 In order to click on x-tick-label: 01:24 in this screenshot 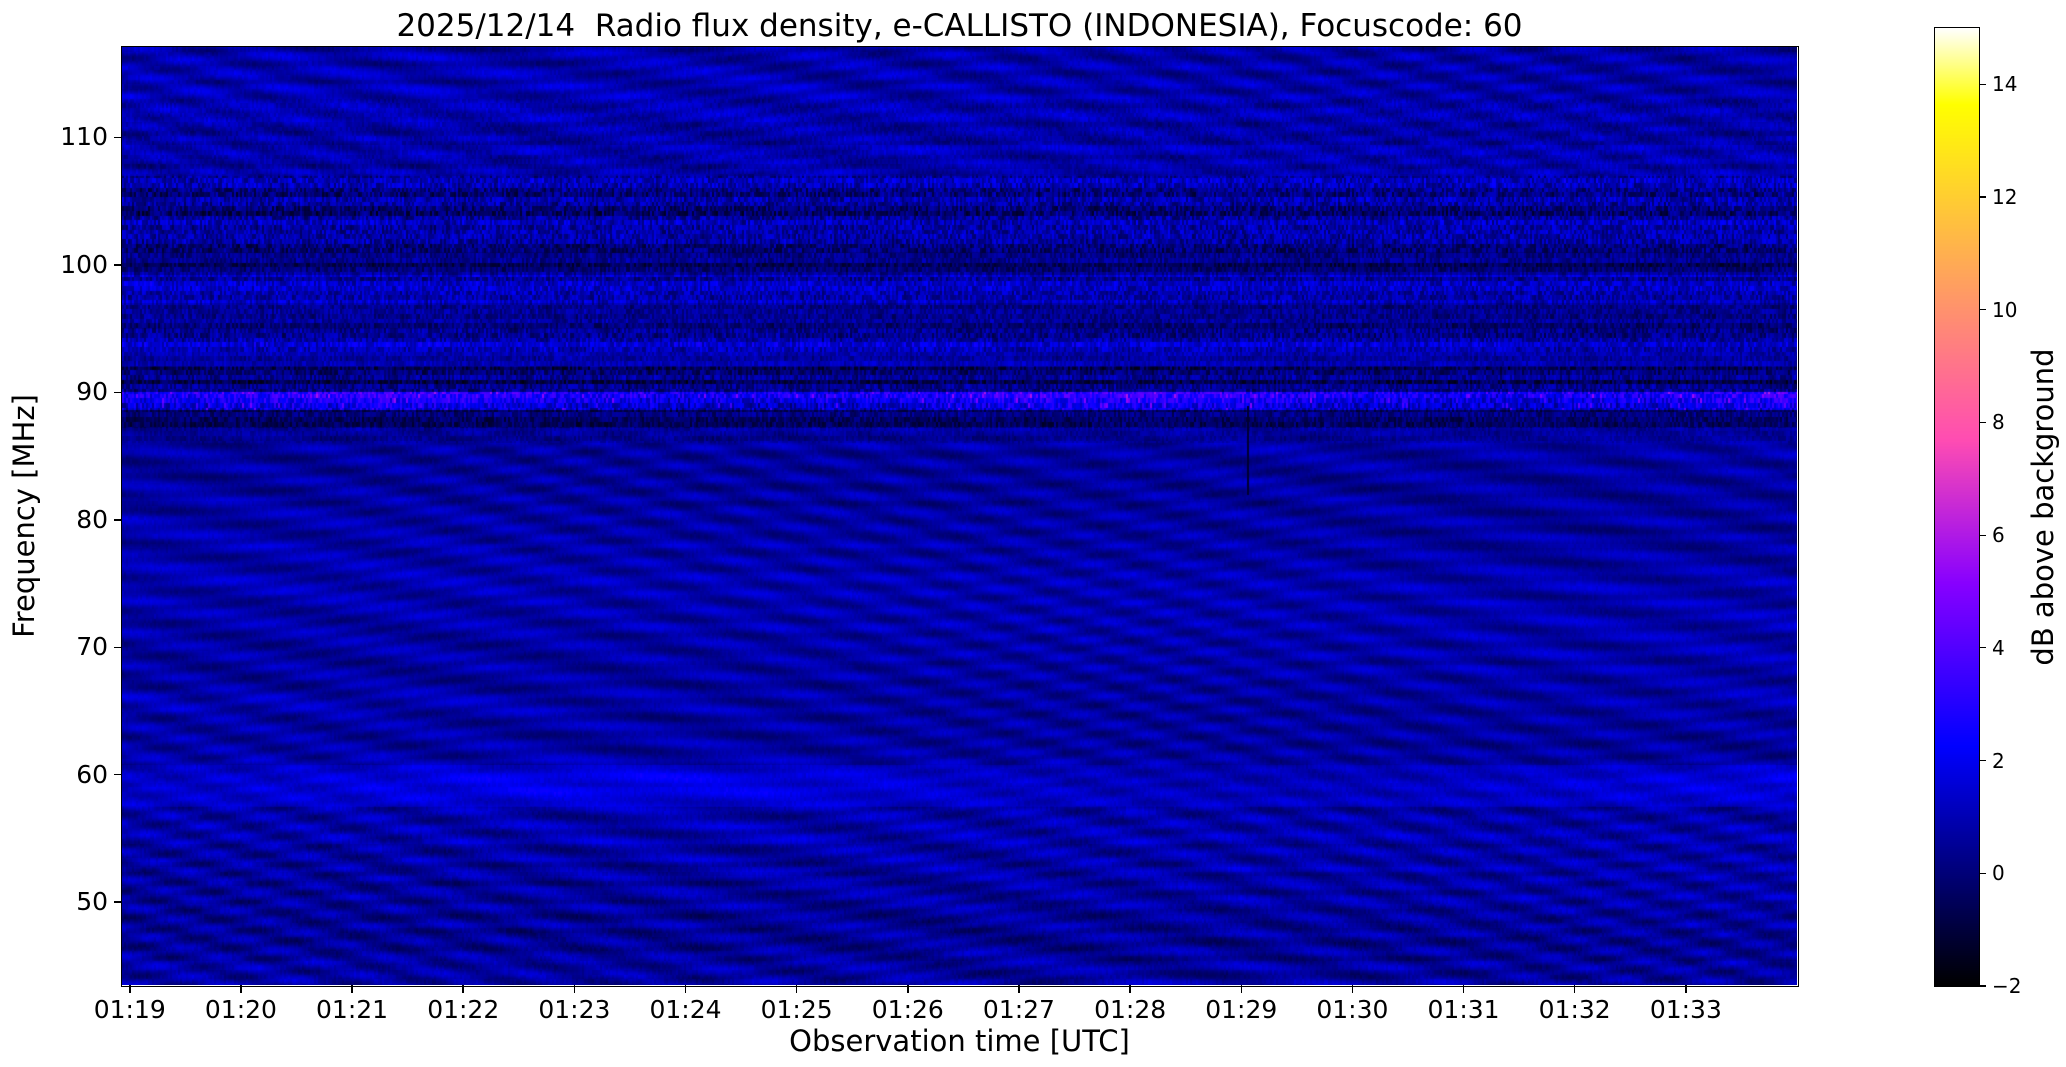, I will do `click(685, 1009)`.